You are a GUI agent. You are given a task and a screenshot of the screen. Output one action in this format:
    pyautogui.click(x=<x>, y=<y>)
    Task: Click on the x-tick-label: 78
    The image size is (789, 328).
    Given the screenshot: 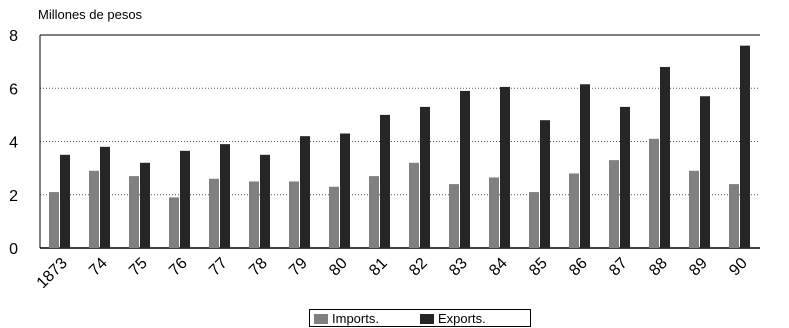 What is the action you would take?
    pyautogui.click(x=258, y=267)
    